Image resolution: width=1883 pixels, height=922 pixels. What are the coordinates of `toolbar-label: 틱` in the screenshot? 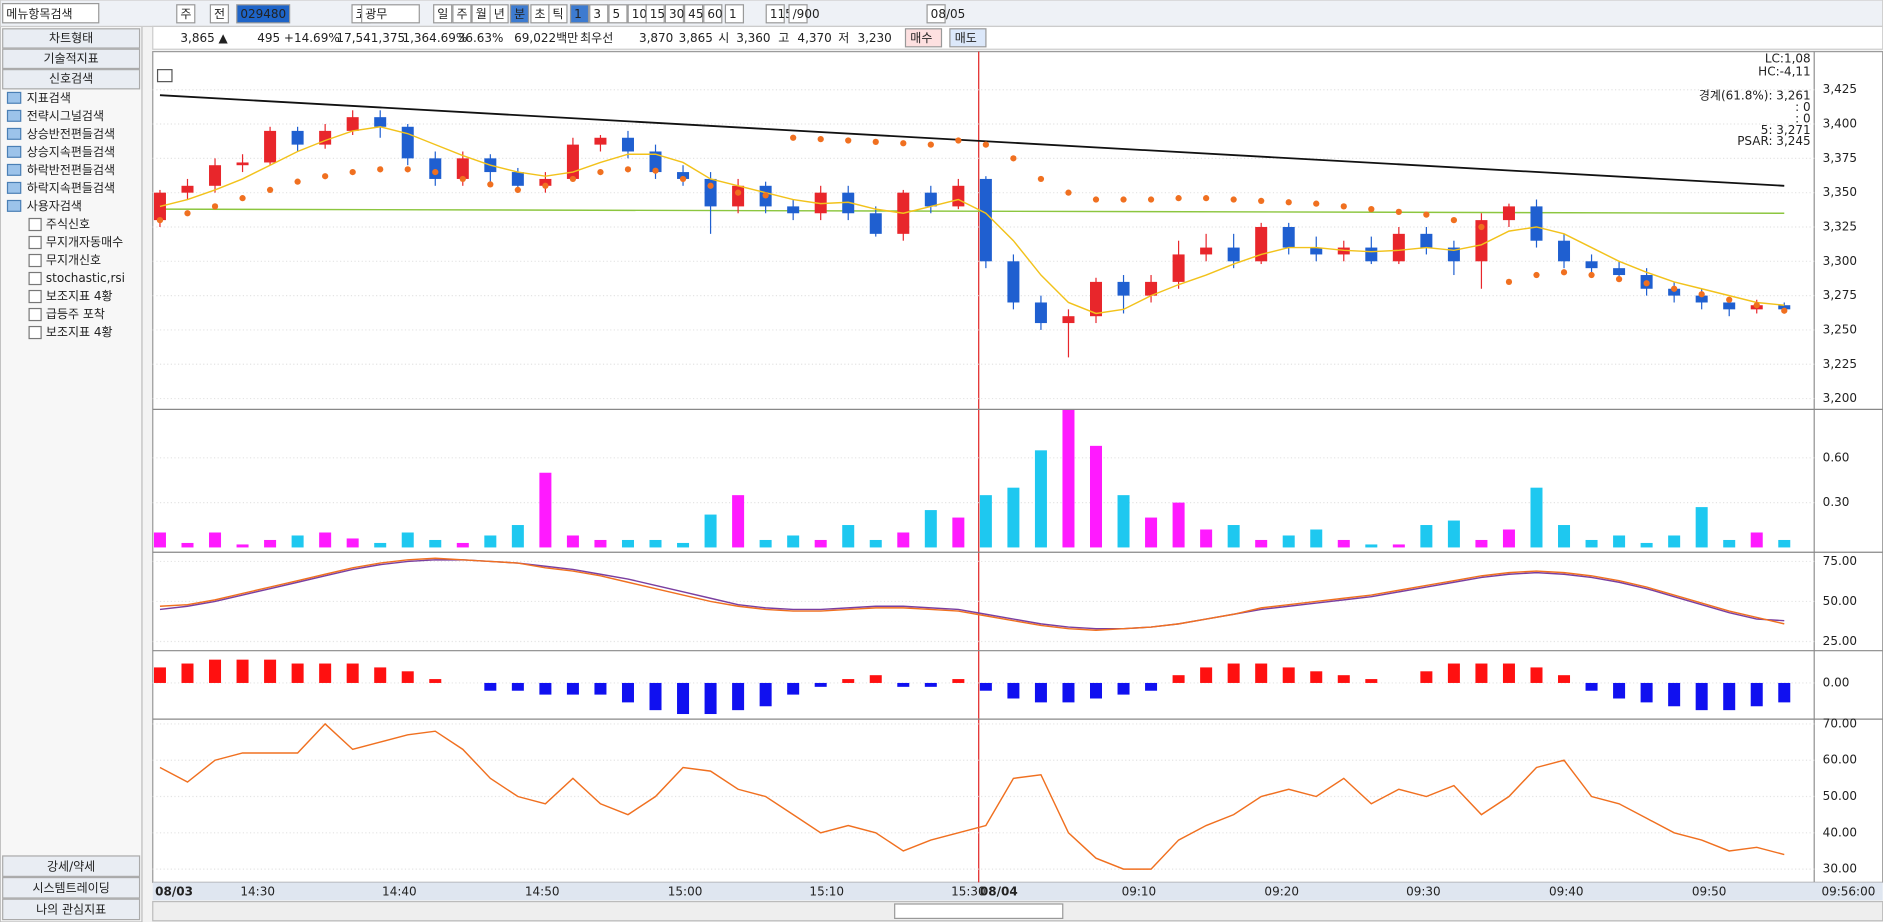 It's located at (558, 14).